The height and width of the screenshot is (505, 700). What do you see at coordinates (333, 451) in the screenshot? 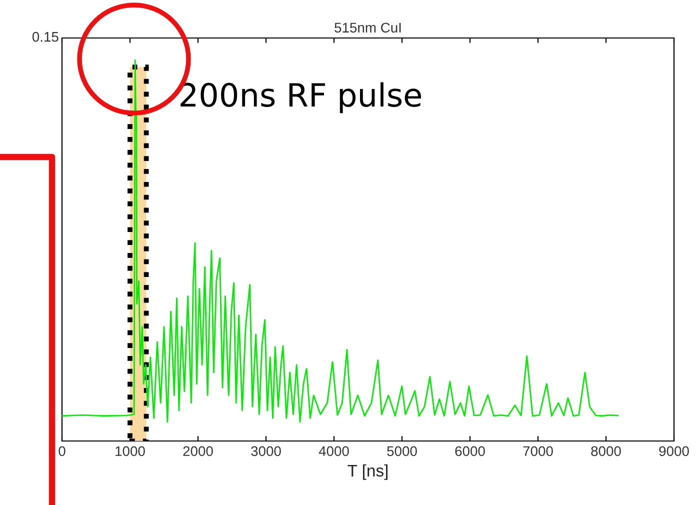
I see `x-tick-label: 4000` at bounding box center [333, 451].